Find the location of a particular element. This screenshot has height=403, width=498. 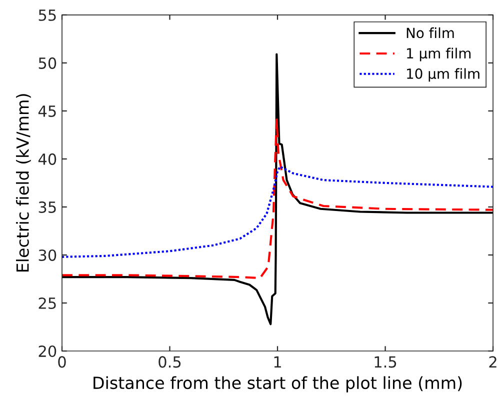

y-axis-title: Electric field (kV/mm) is located at coordinates (23, 183).